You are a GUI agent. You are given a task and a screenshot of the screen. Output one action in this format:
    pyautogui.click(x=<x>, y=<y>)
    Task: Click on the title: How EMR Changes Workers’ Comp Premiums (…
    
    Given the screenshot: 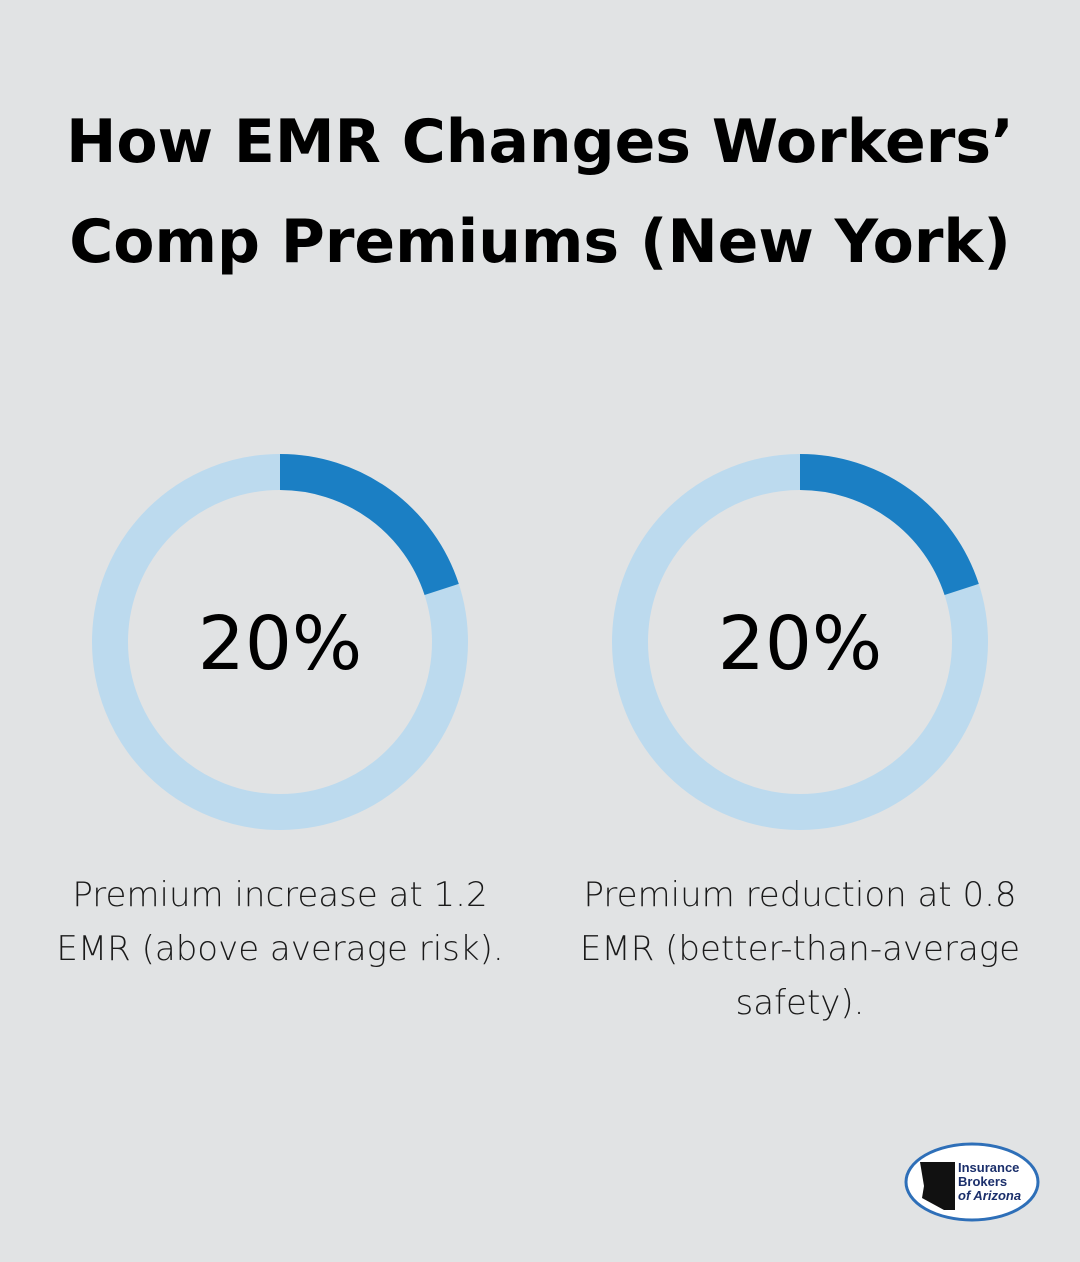 What is the action you would take?
    pyautogui.click(x=540, y=192)
    